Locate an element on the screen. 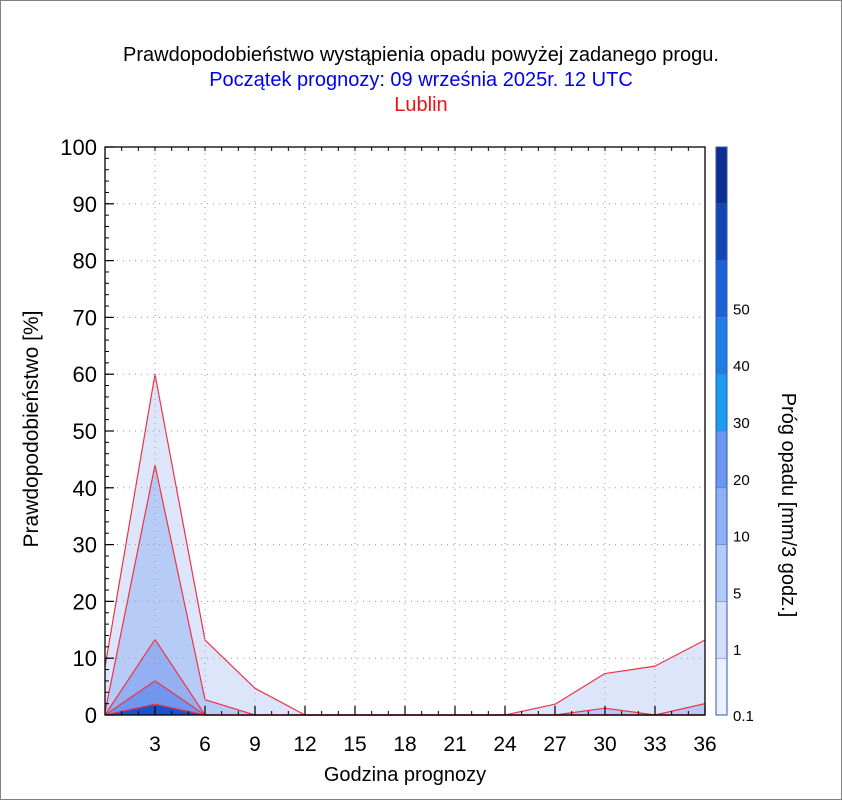 Image resolution: width=842 pixels, height=800 pixels. y-tick-label: 20 is located at coordinates (85, 601).